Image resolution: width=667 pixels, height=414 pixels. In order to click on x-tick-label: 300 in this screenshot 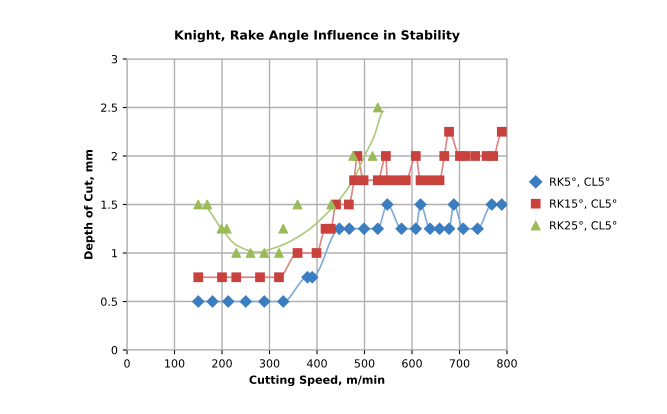, I will do `click(270, 363)`.